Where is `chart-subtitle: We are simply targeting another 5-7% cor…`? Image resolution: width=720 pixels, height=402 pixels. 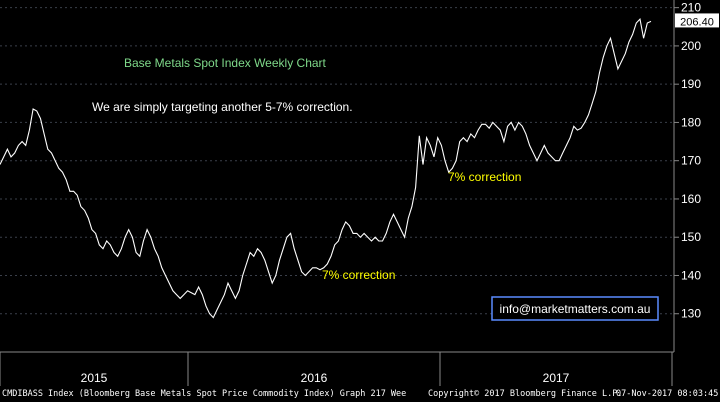
chart-subtitle: We are simply targeting another 5-7% cor… is located at coordinates (222, 107).